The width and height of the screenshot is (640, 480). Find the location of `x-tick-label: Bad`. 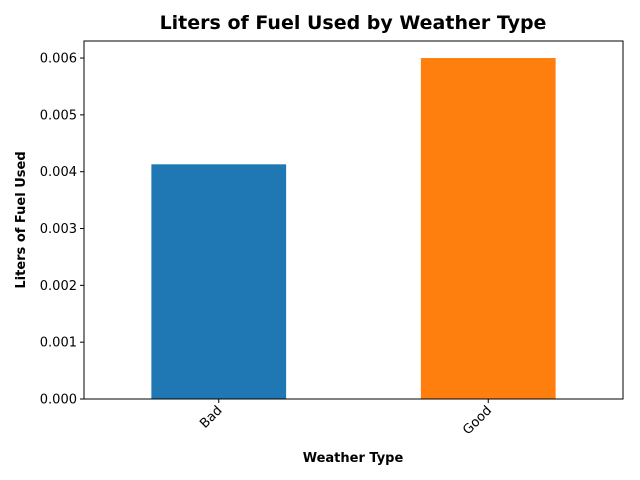

x-tick-label: Bad is located at coordinates (211, 417).